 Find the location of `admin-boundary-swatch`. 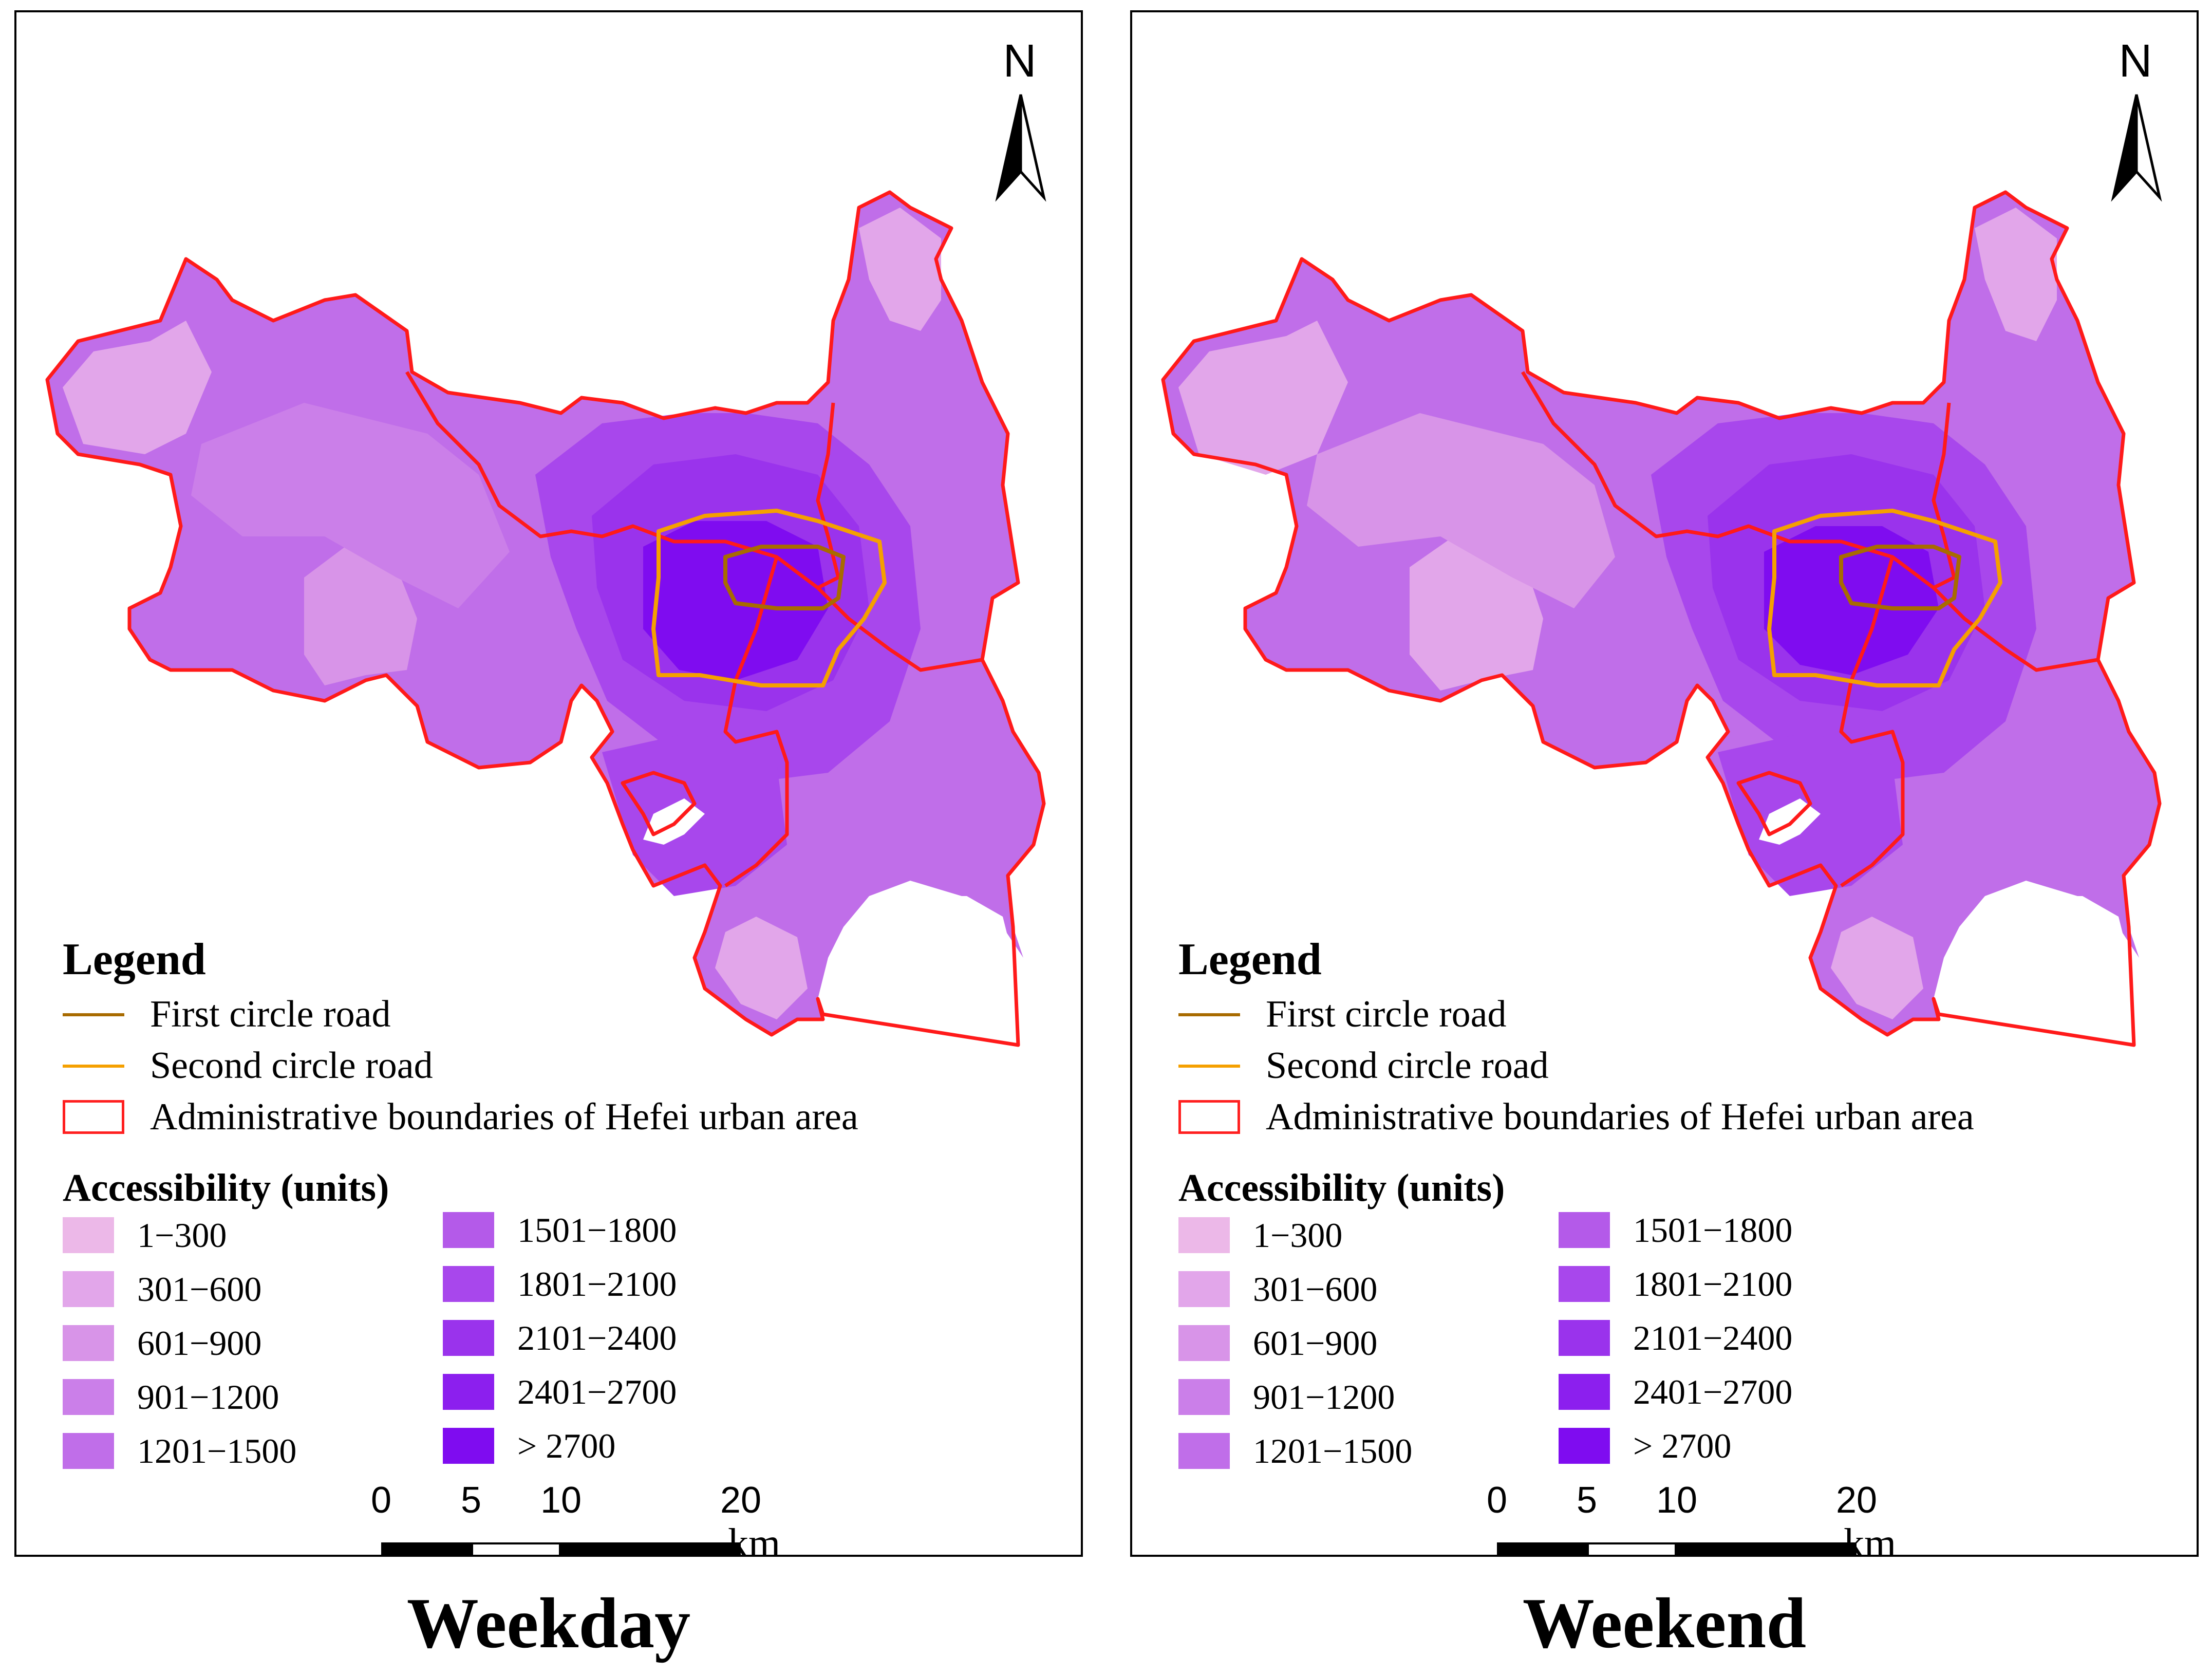

admin-boundary-swatch is located at coordinates (93, 1117).